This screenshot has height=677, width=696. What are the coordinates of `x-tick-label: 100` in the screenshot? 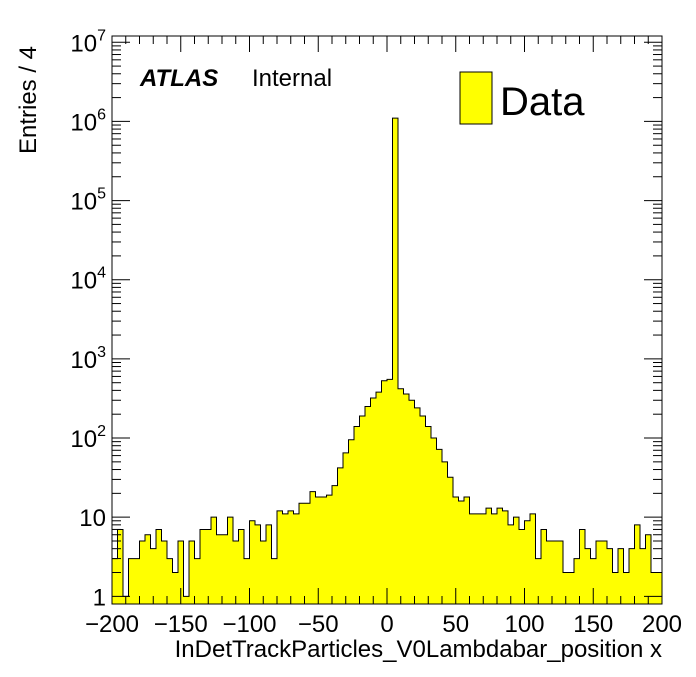 It's located at (524, 624).